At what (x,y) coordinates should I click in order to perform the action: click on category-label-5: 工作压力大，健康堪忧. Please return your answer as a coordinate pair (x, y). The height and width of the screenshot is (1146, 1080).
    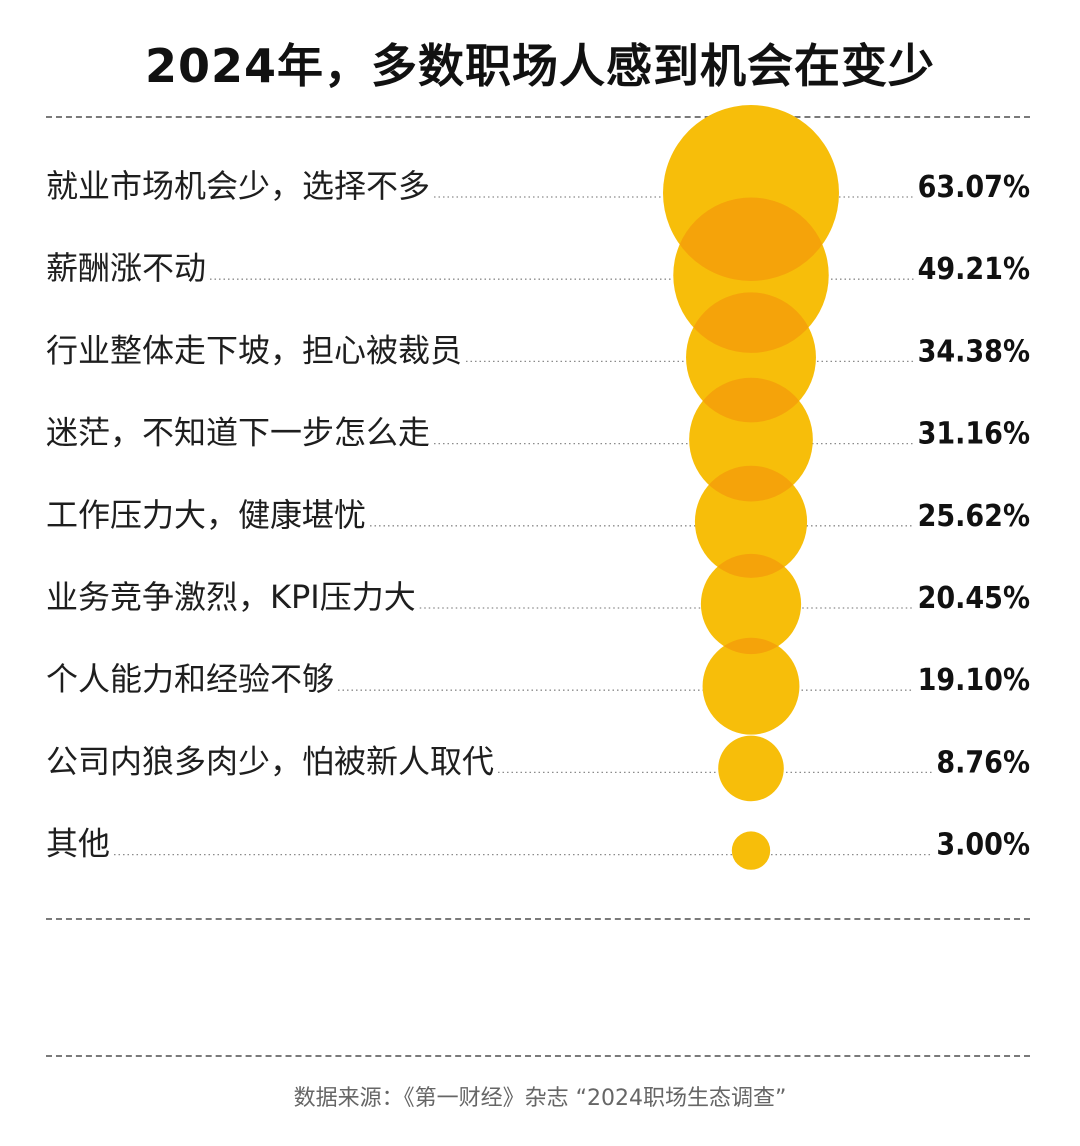
    Looking at the image, I should click on (206, 515).